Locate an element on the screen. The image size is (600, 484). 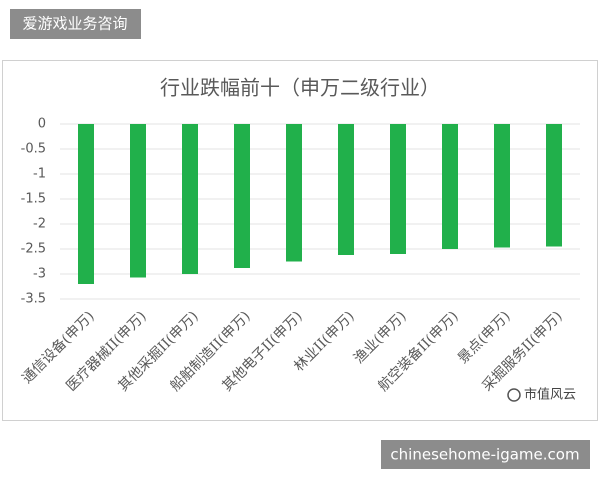
header-box is located at coordinates (75, 24).